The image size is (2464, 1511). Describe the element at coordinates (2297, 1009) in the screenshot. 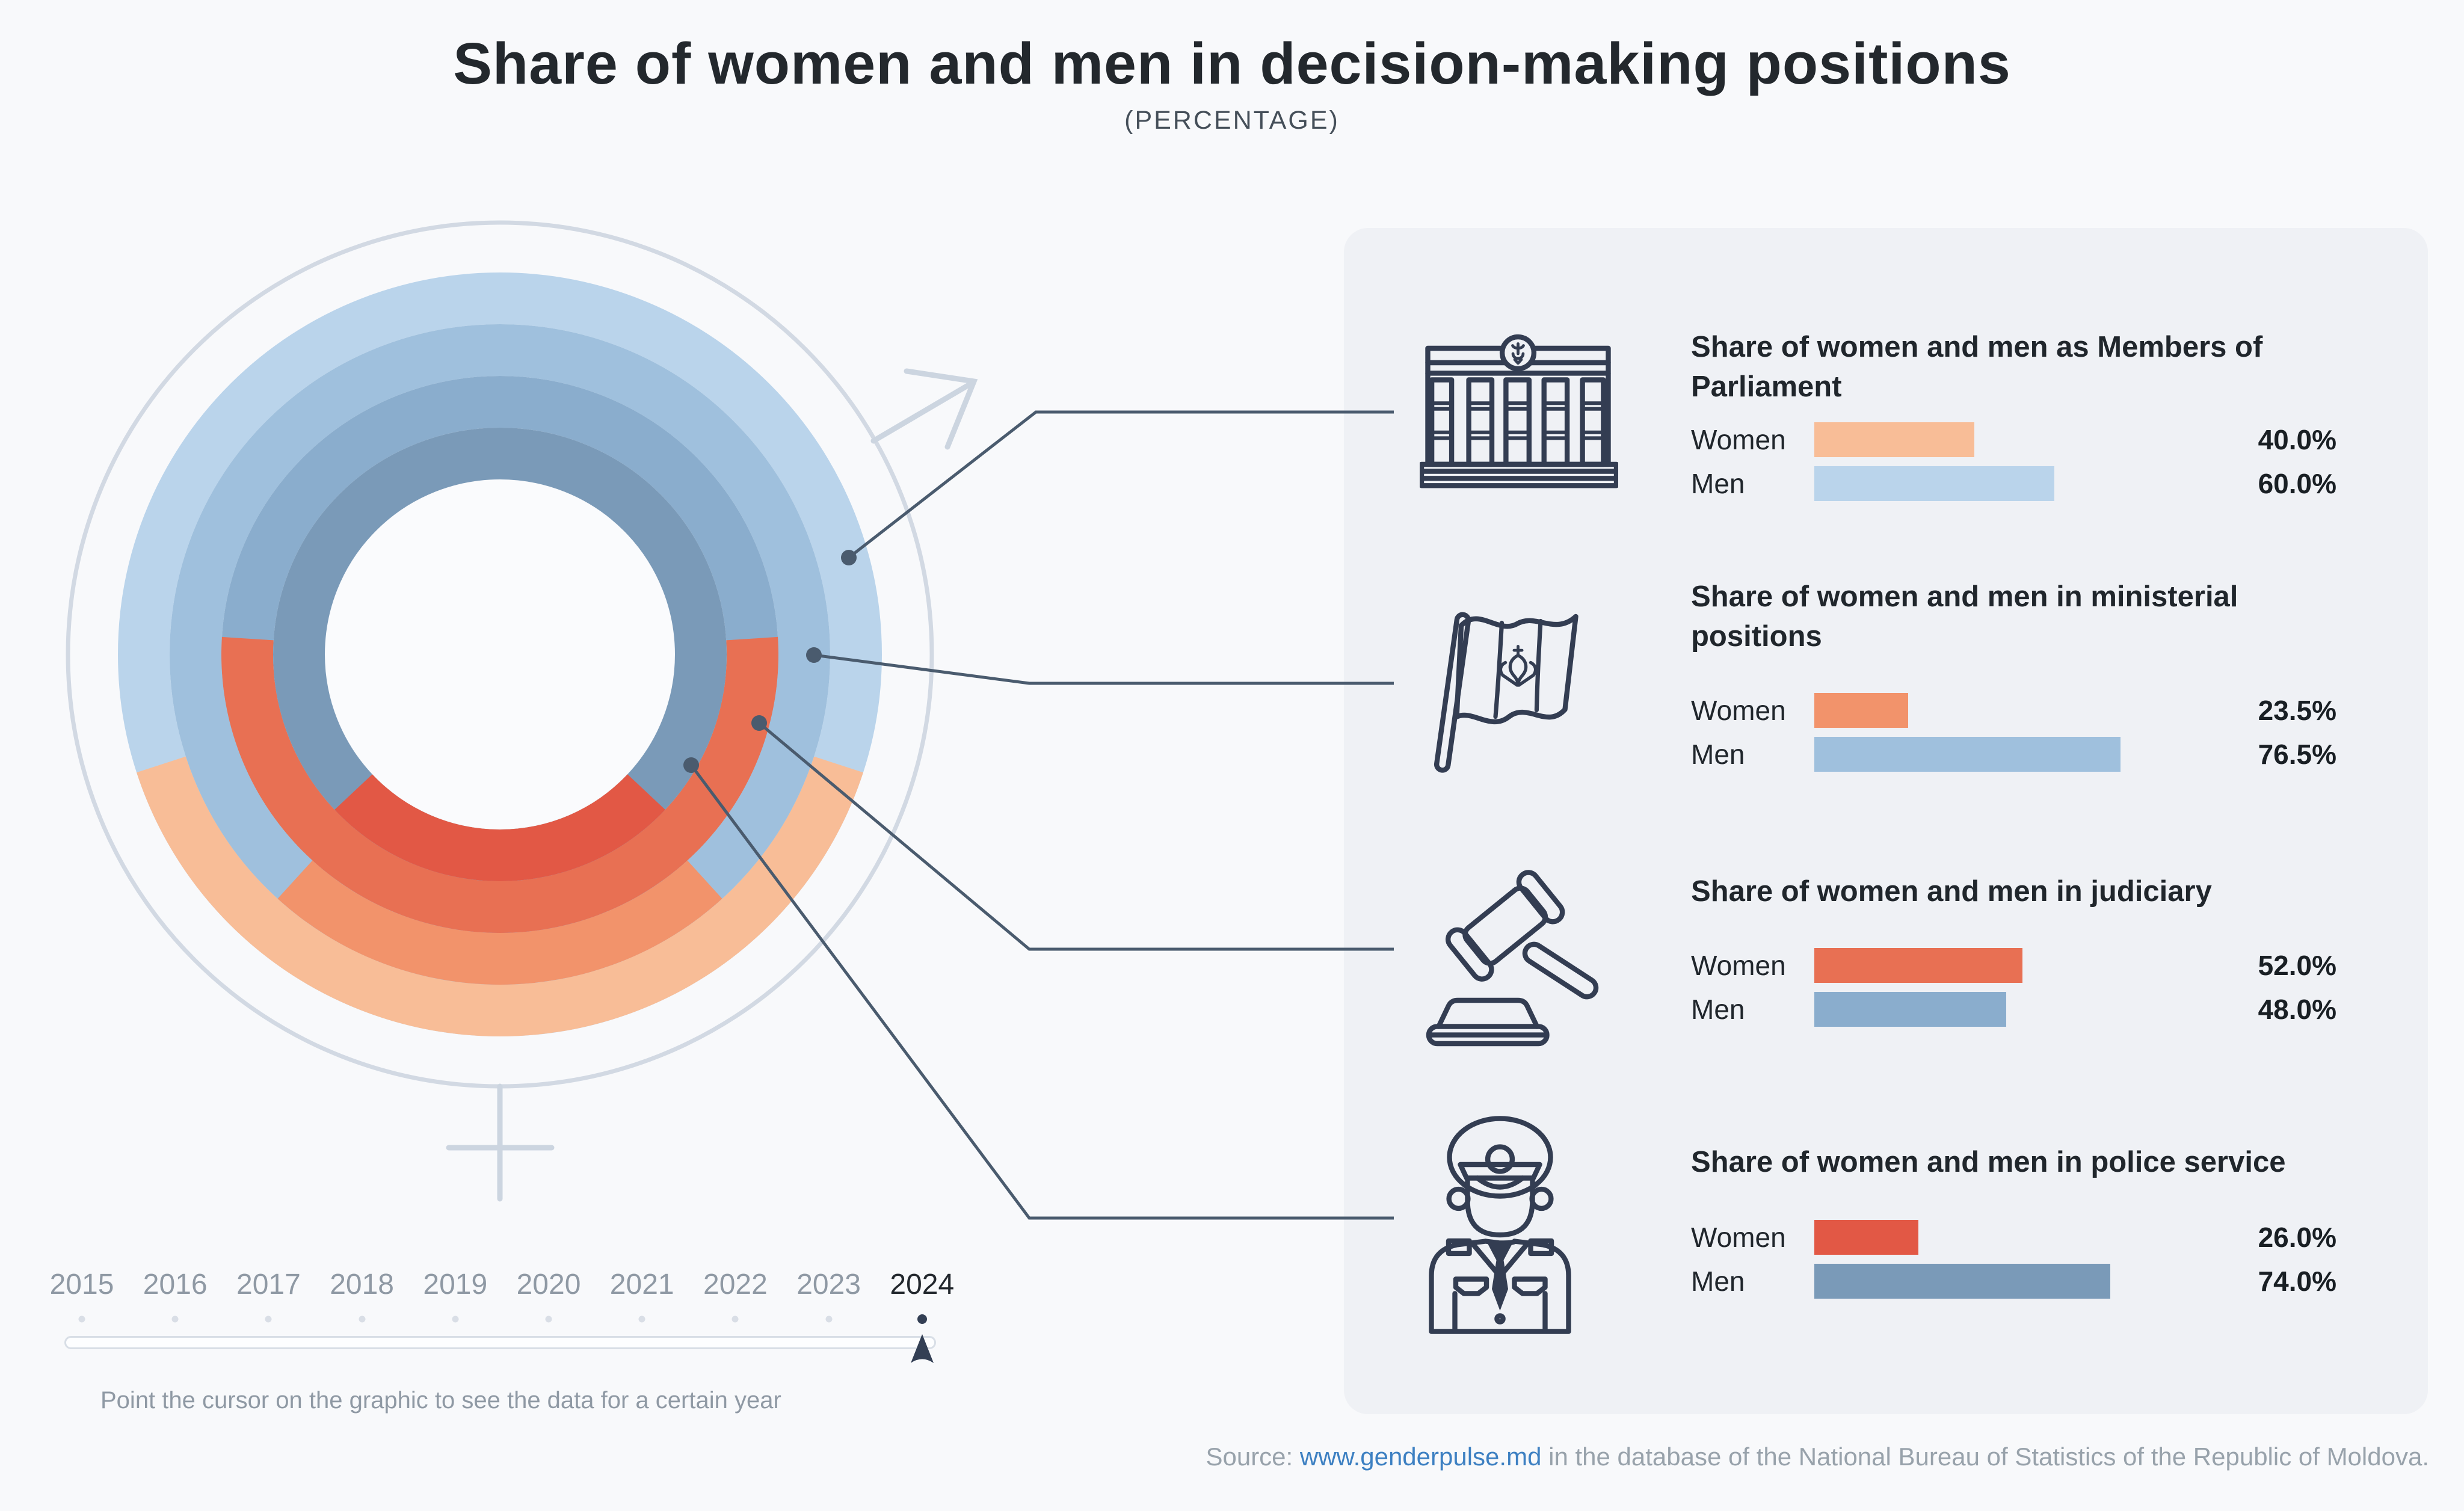

I see `men-value: 48.0%` at that location.